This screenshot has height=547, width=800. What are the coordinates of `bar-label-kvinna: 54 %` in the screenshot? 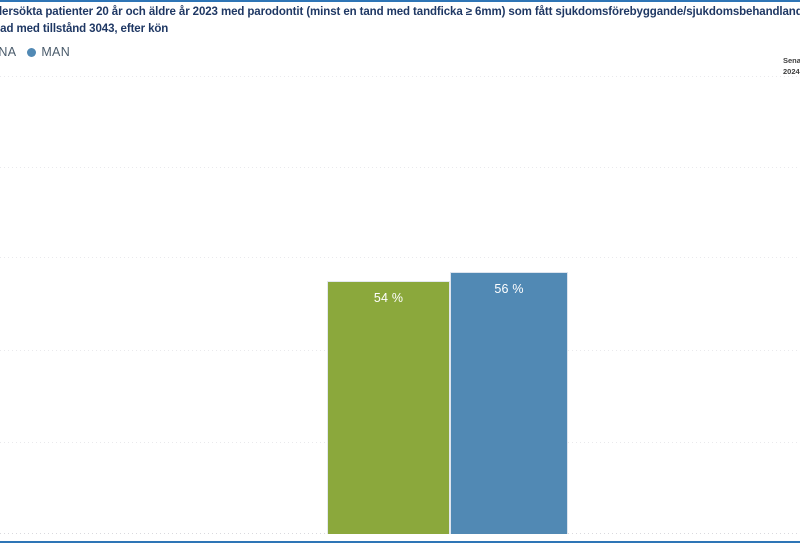 It's located at (388, 298).